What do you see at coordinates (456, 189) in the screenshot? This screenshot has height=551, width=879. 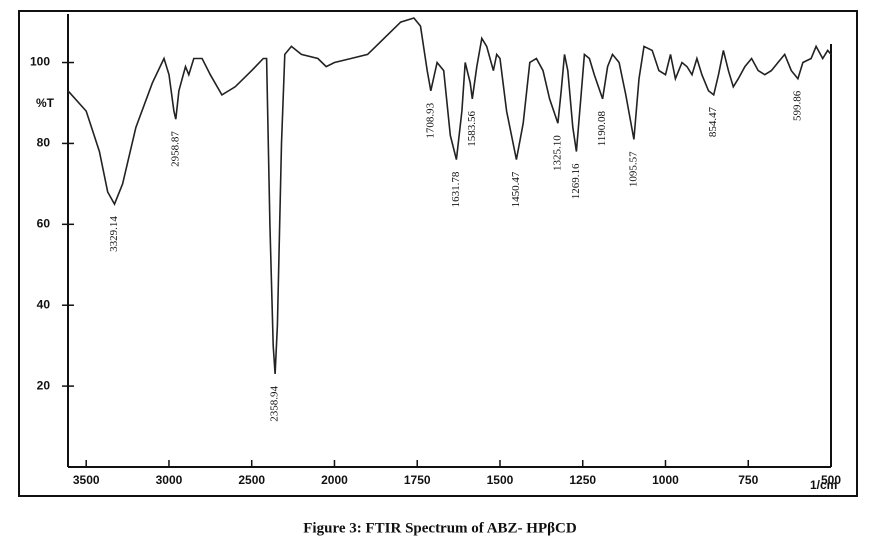 I see `peak-label: 1631.78` at bounding box center [456, 189].